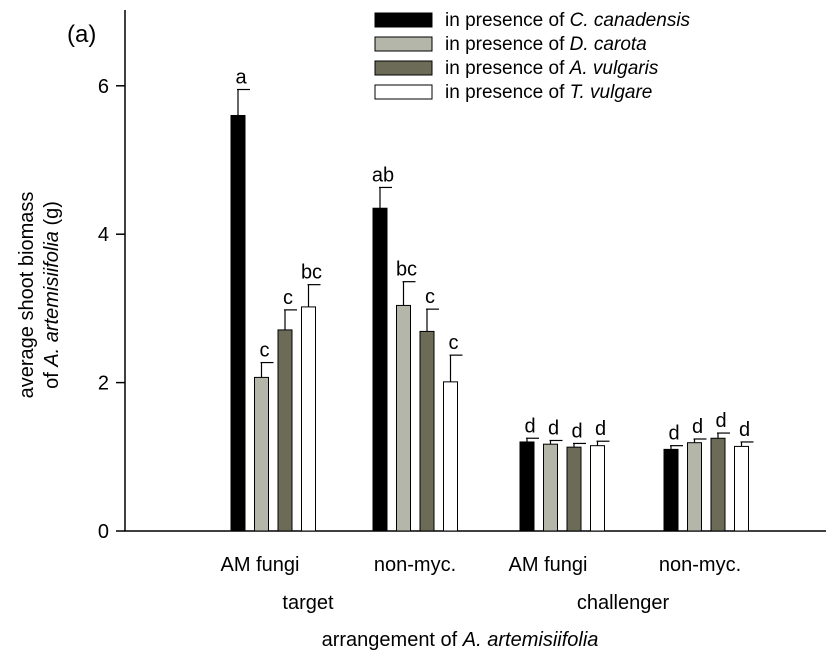  I want to click on y-tick-label: 0, so click(103, 532).